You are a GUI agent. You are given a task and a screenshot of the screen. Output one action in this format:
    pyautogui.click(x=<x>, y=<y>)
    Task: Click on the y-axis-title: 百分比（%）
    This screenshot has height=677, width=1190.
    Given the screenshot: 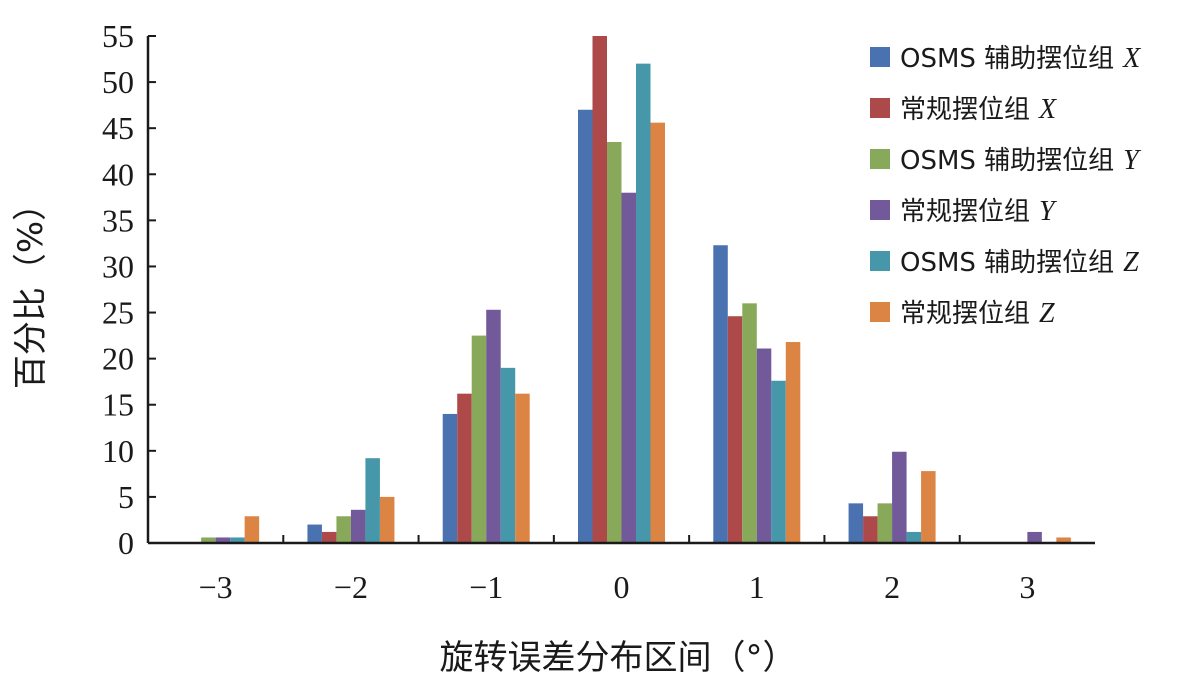 What is the action you would take?
    pyautogui.click(x=31, y=288)
    